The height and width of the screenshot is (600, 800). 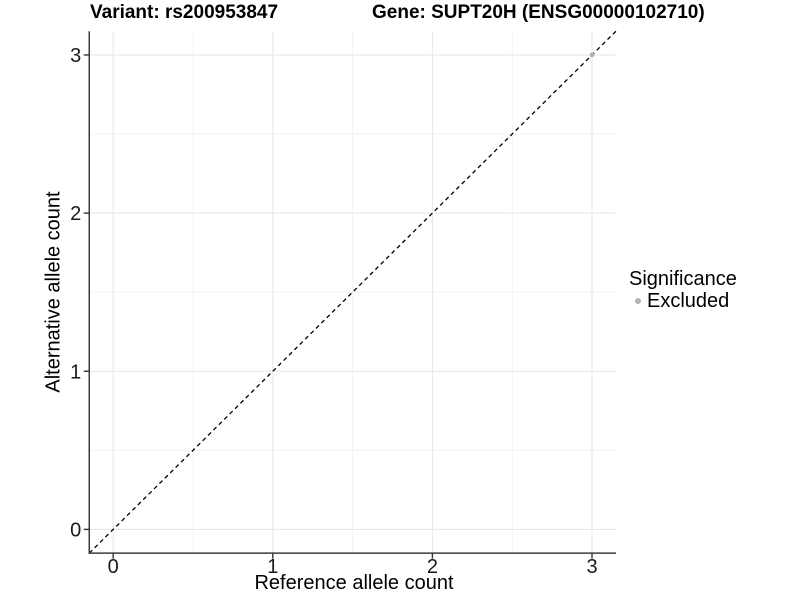 I want to click on legend-title: Significance, so click(x=683, y=279).